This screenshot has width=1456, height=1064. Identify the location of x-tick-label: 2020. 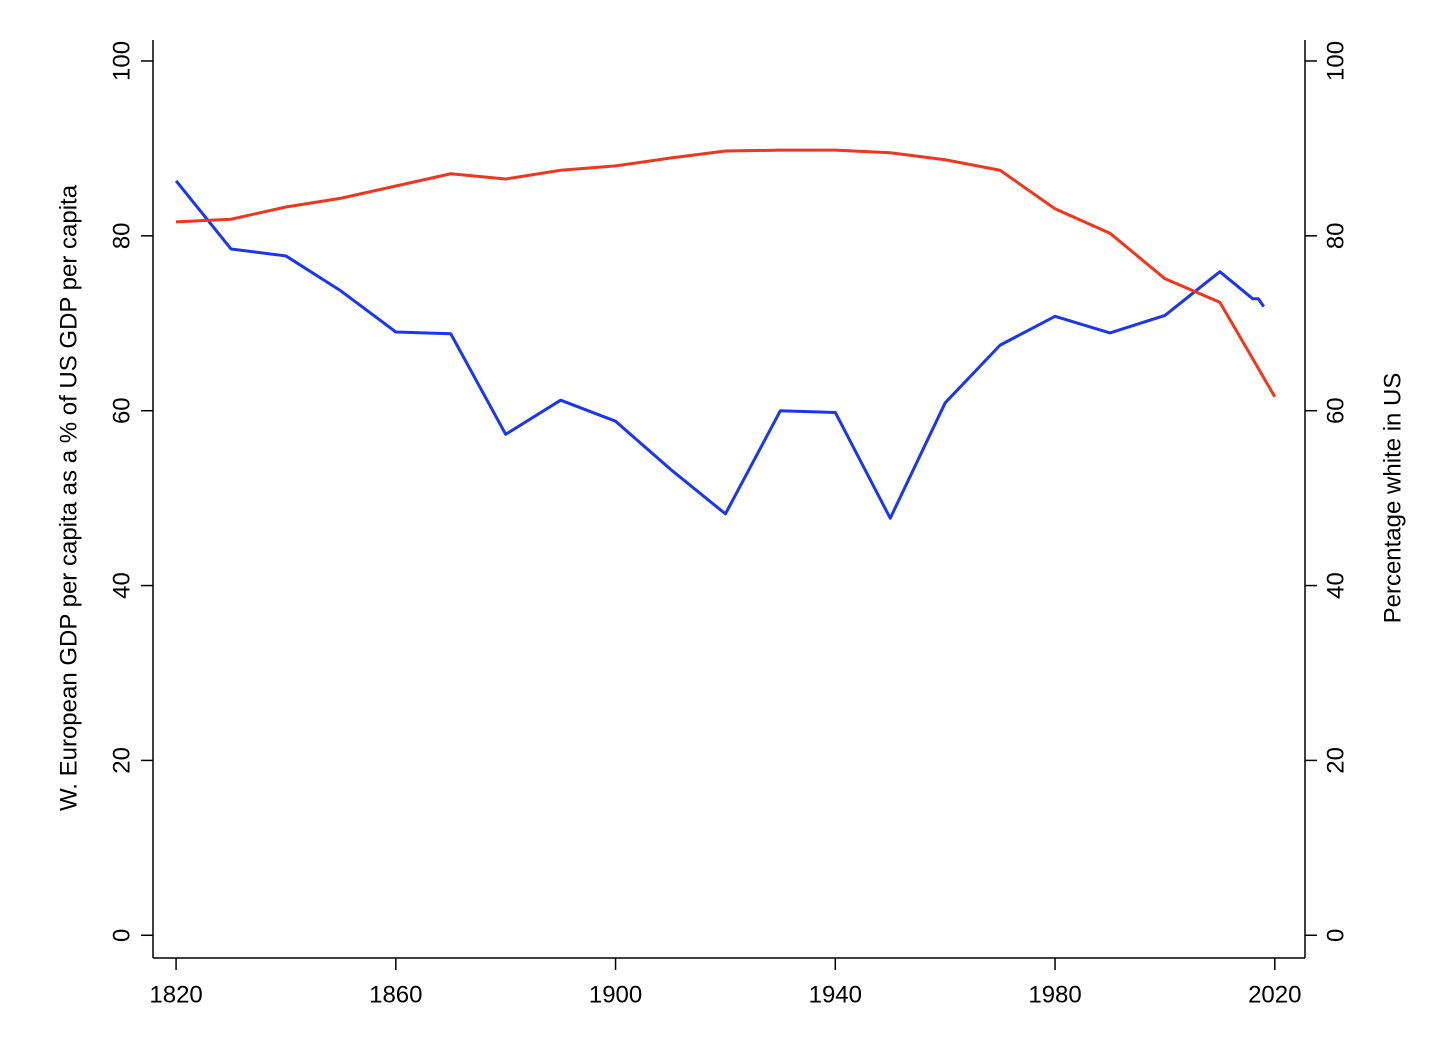
(1274, 994).